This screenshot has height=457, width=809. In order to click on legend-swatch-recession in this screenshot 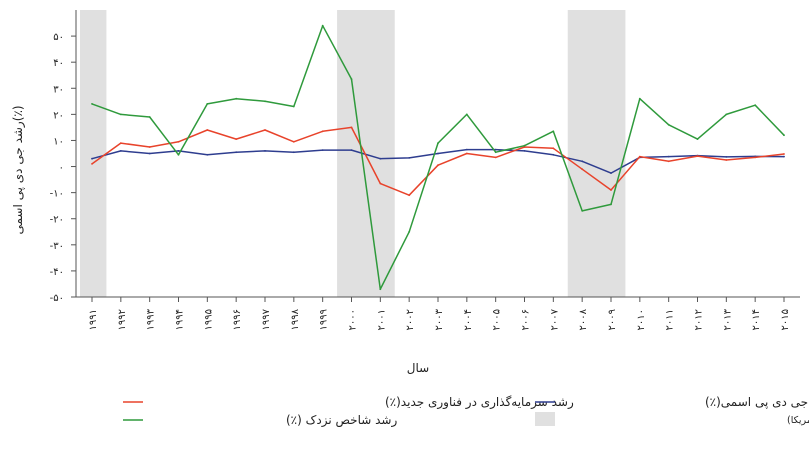, I will do `click(545, 419)`.